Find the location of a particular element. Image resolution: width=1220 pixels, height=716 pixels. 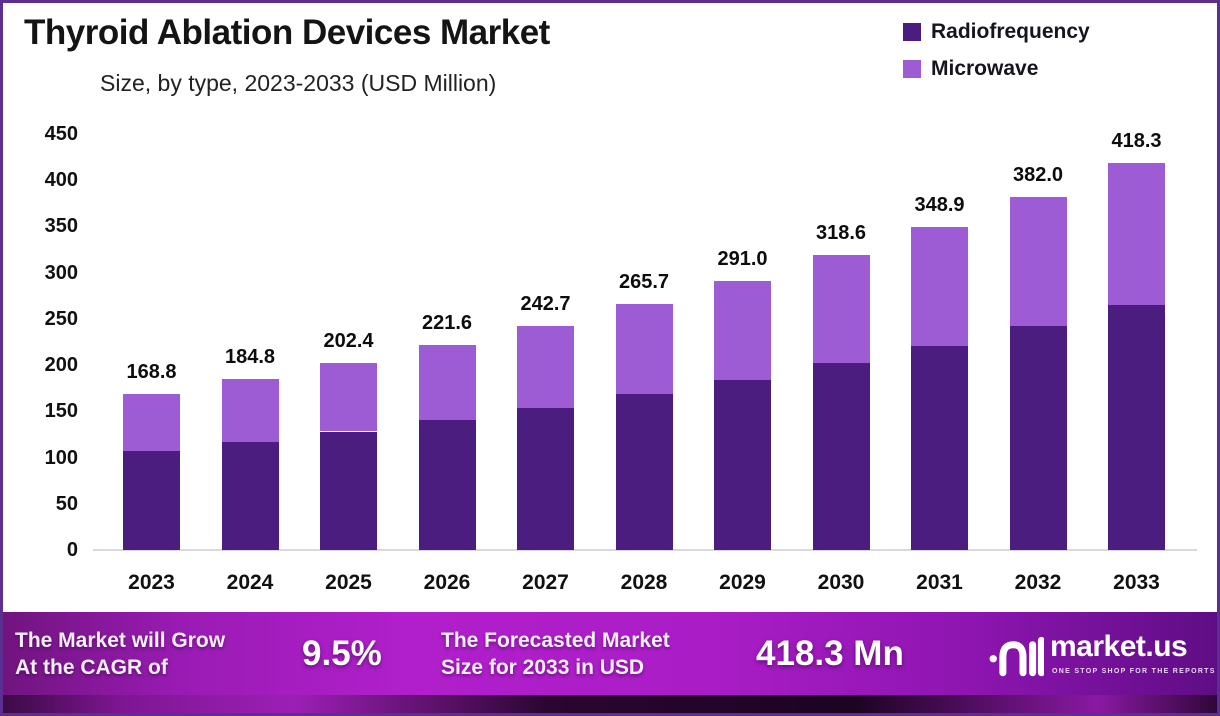

y-axis-tick-label: 250 is located at coordinates (61, 318).